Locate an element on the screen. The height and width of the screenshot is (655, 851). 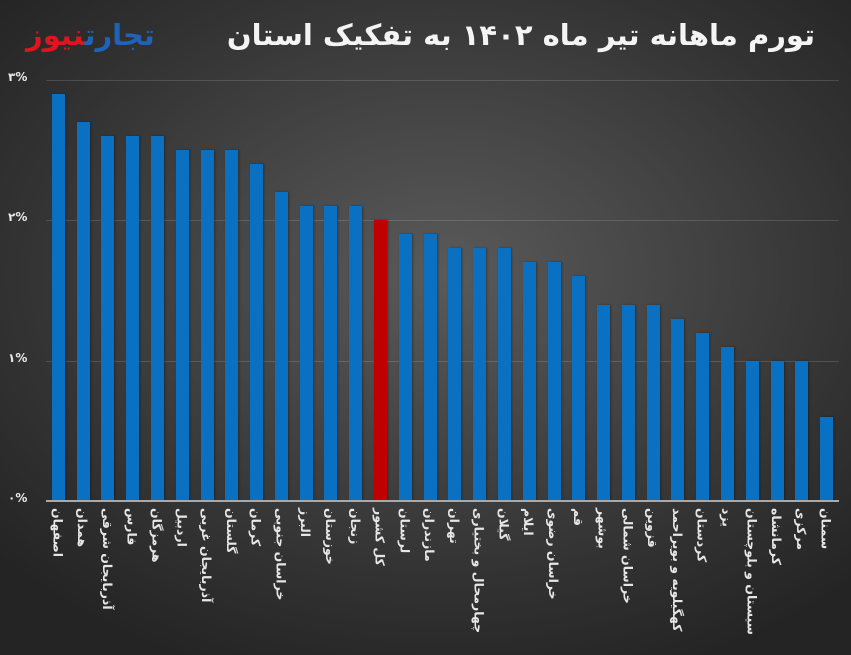
x-tick-label: البرز is located at coordinates (306, 523).